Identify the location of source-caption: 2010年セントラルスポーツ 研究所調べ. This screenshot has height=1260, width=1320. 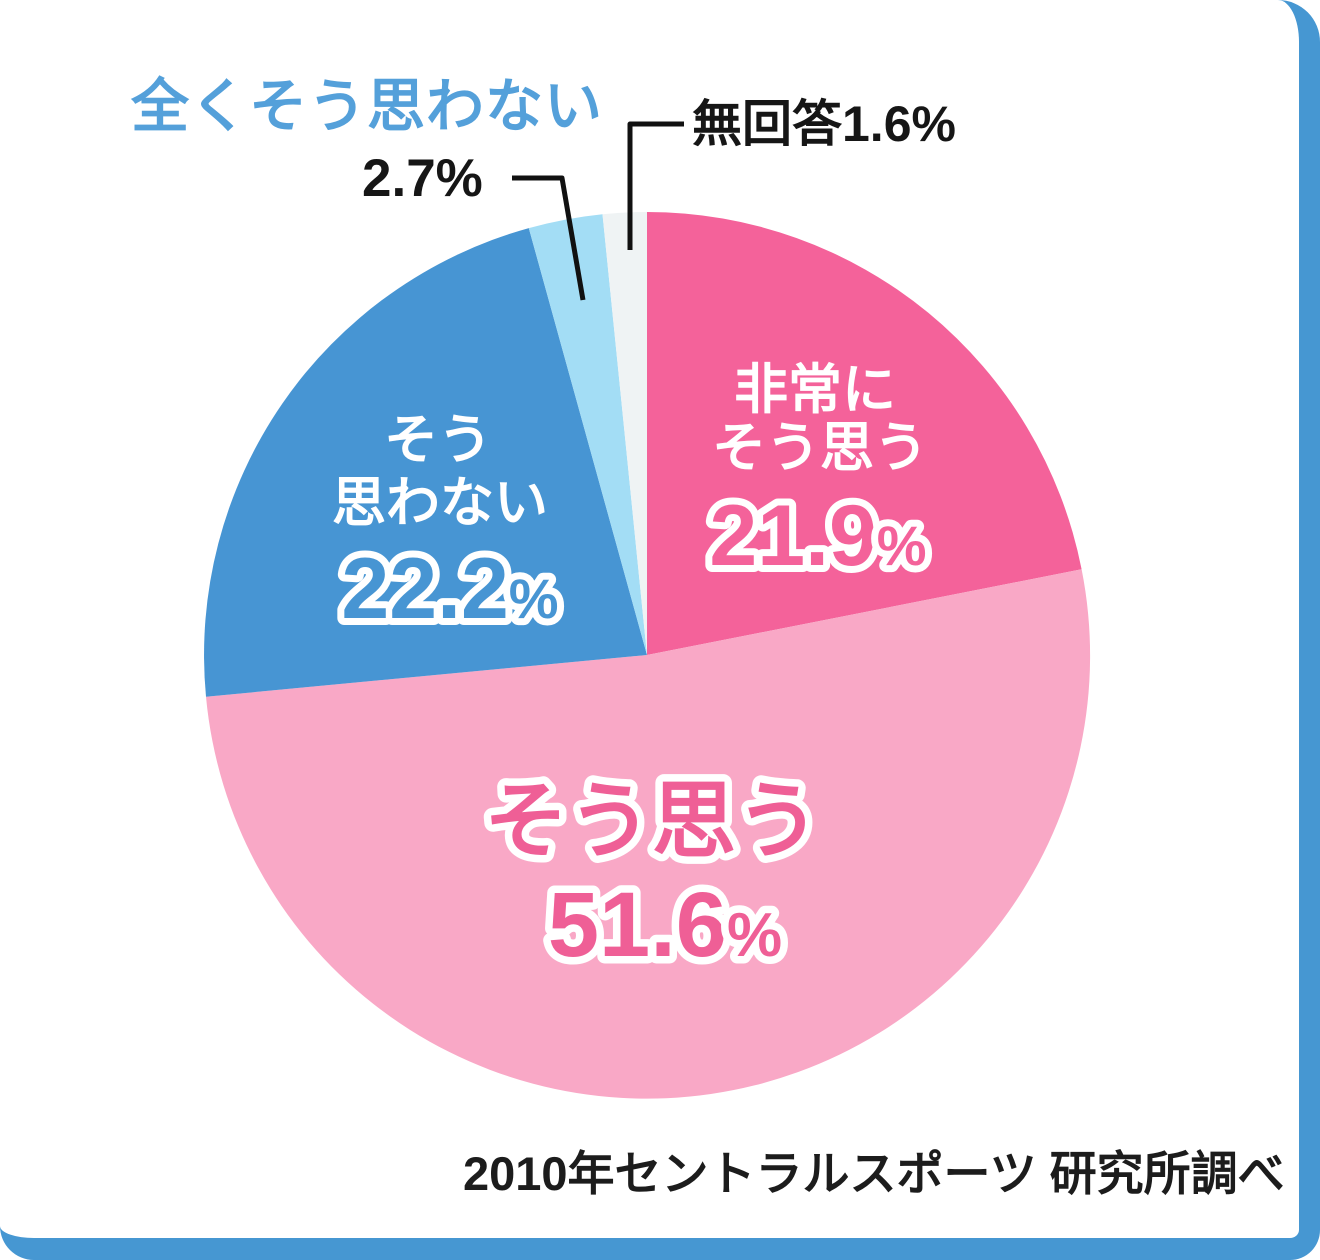
(874, 1173).